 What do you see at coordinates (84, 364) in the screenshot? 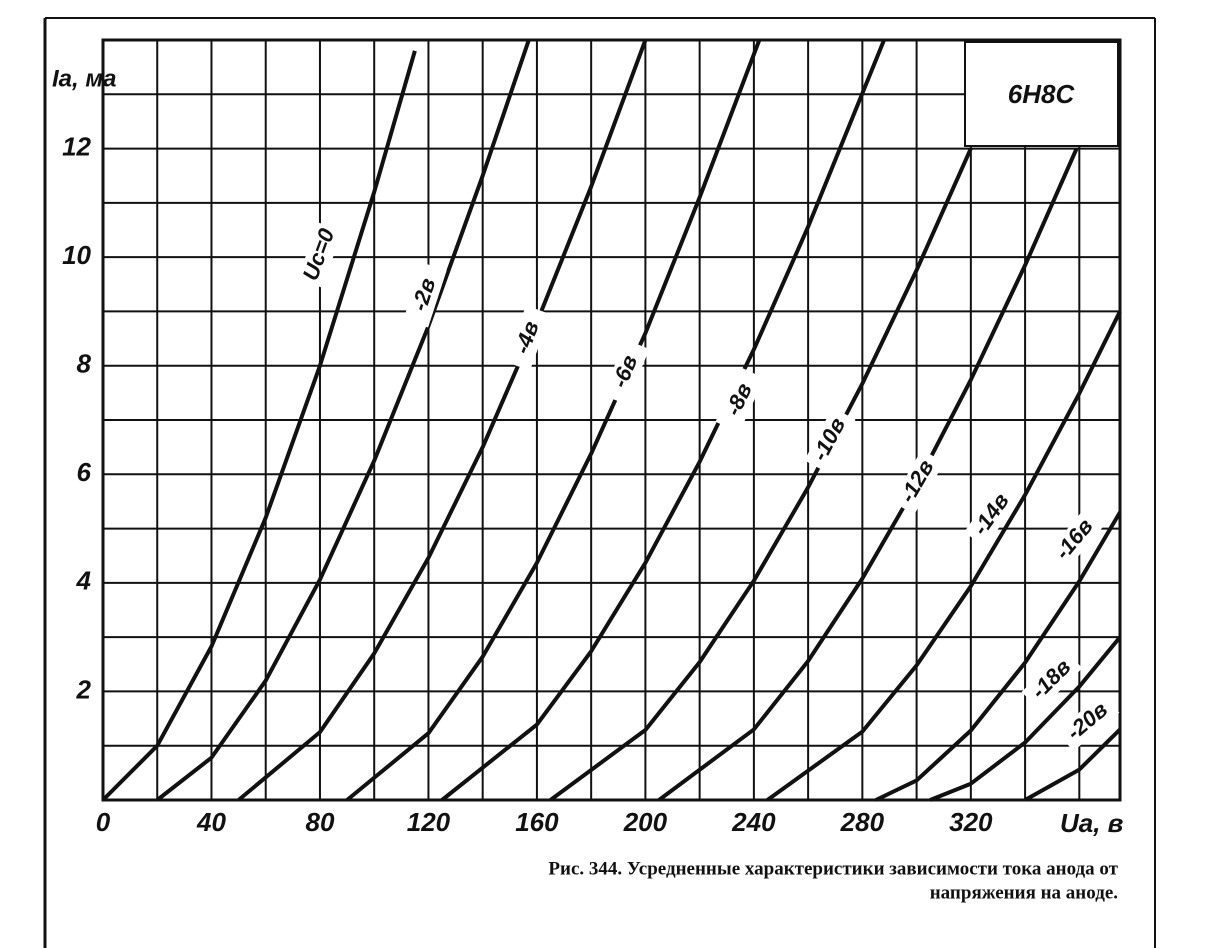
I see `y-tick-label: 8` at bounding box center [84, 364].